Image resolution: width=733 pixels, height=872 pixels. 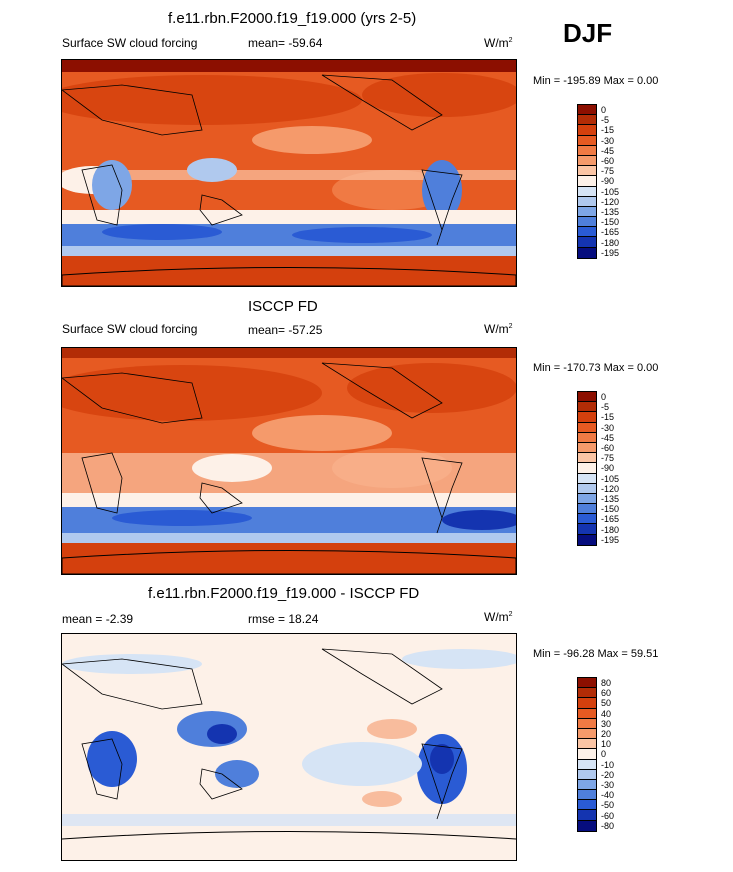 I want to click on panel2-mean-label: mean= -57.25, so click(x=285, y=330).